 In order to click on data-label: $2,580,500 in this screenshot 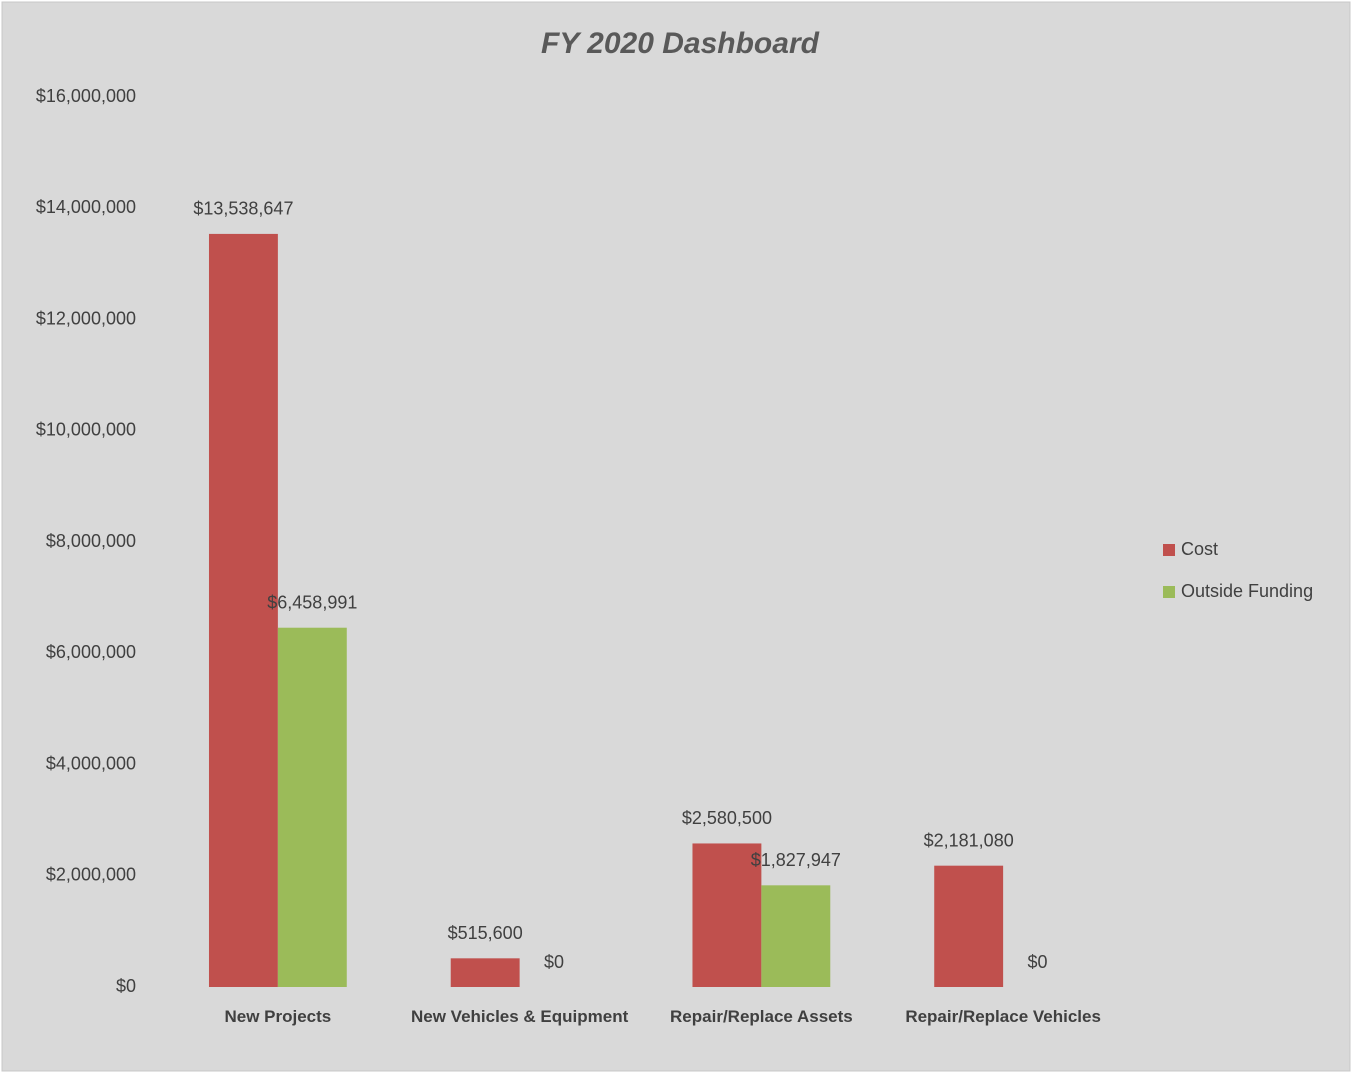, I will do `click(727, 818)`.